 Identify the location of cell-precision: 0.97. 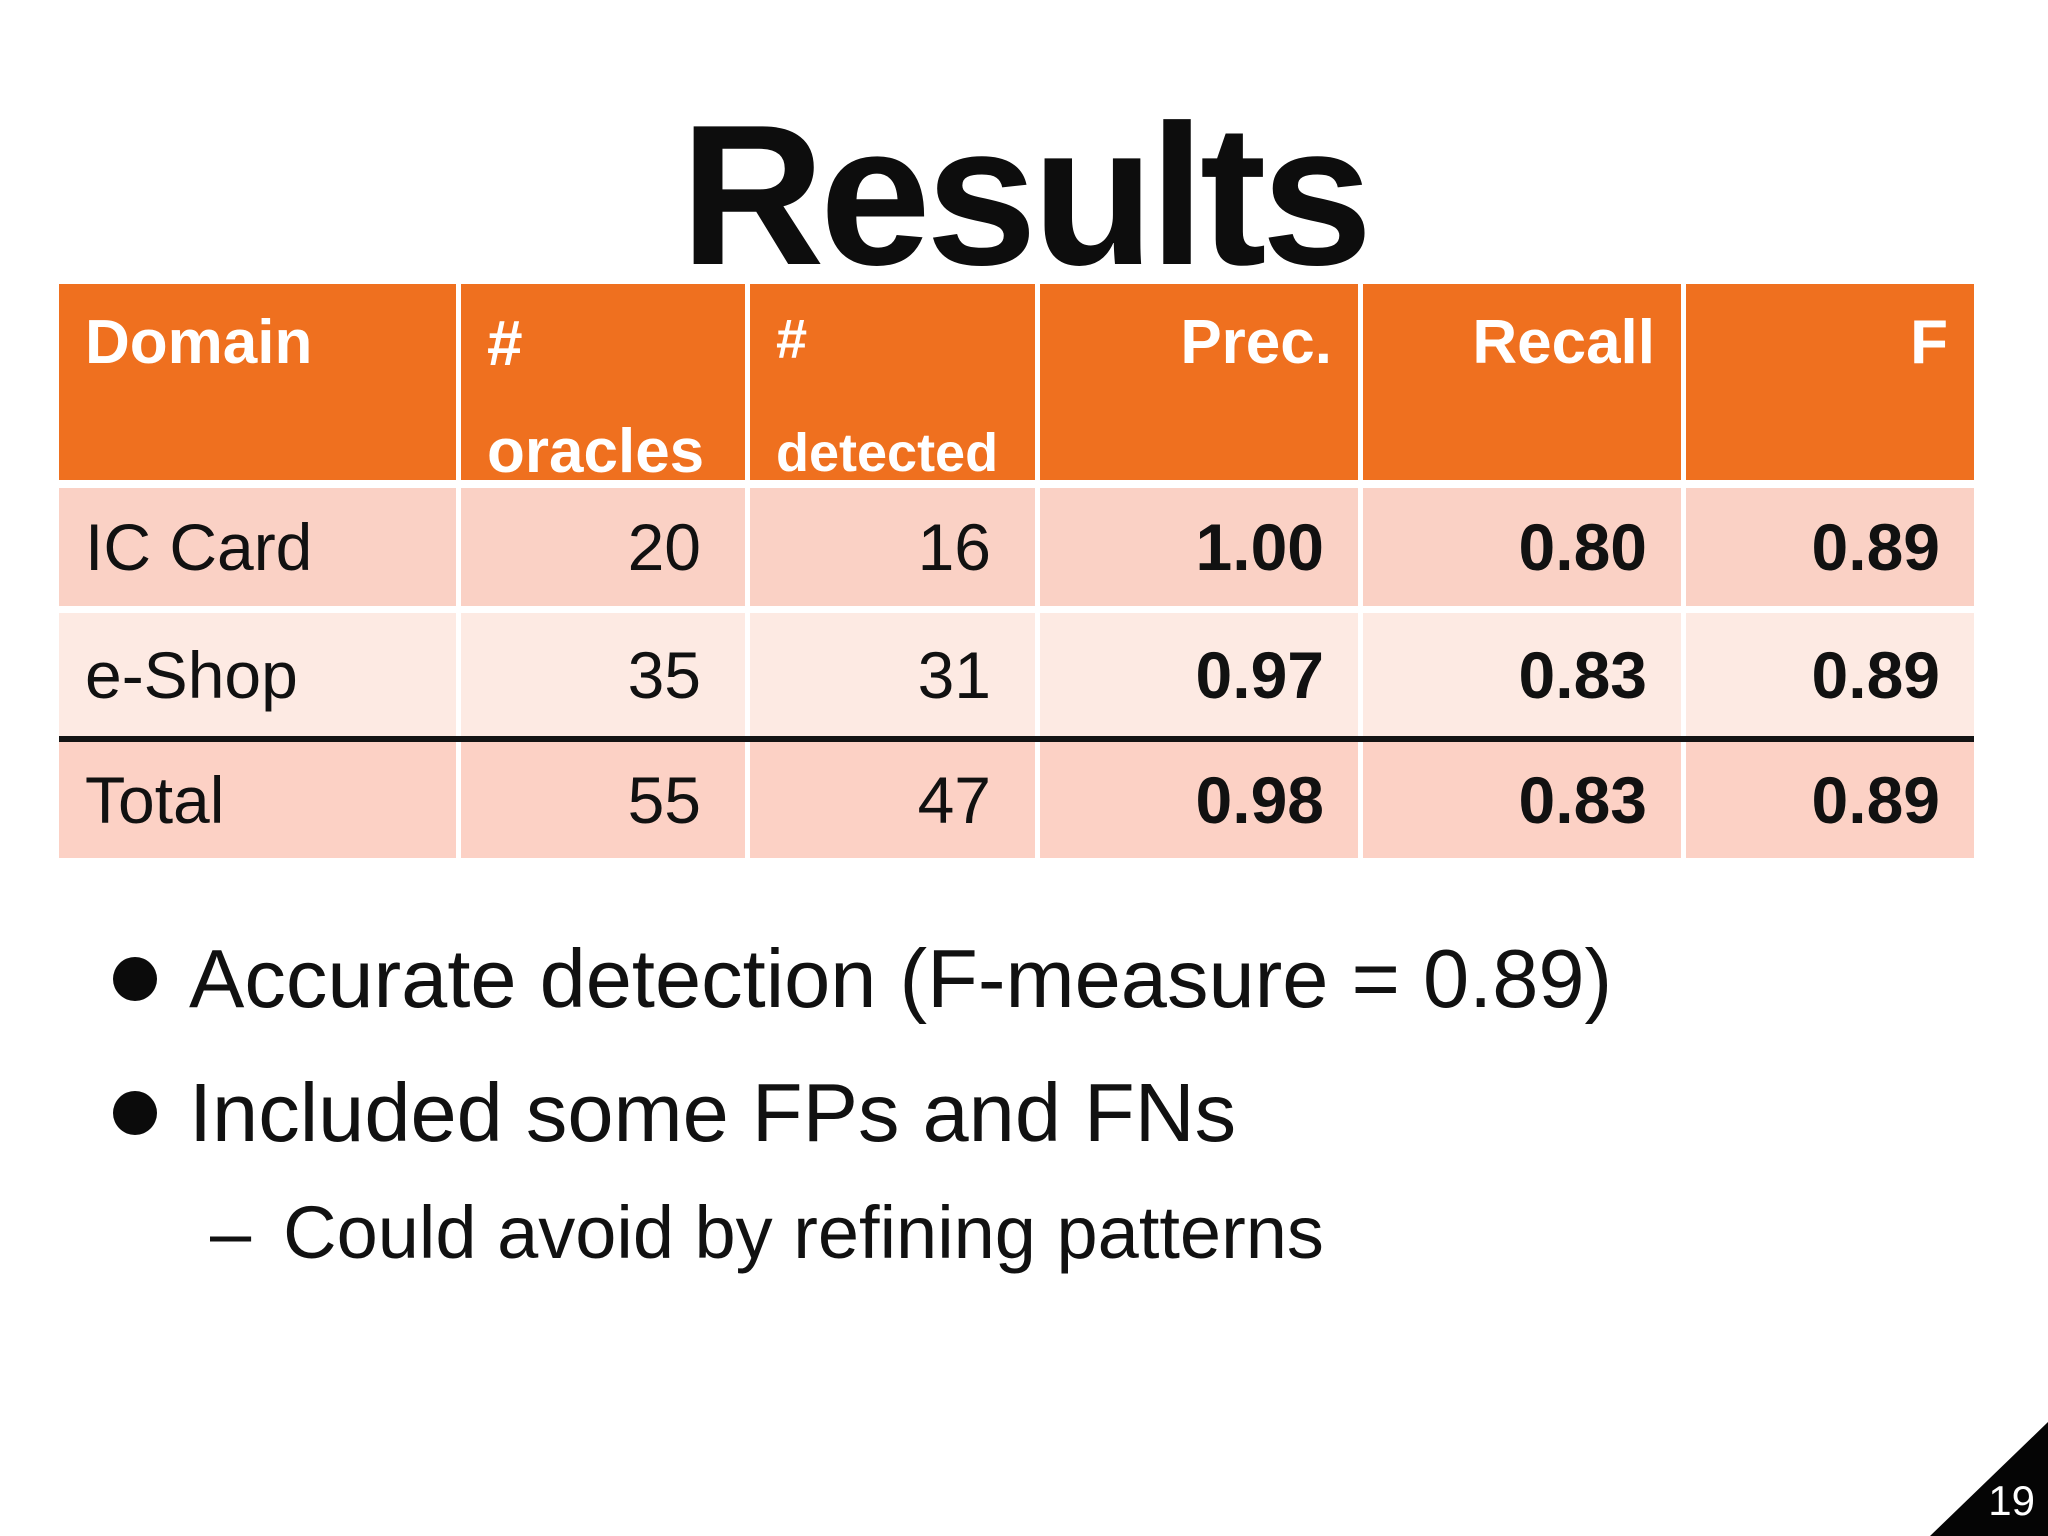
(1199, 674).